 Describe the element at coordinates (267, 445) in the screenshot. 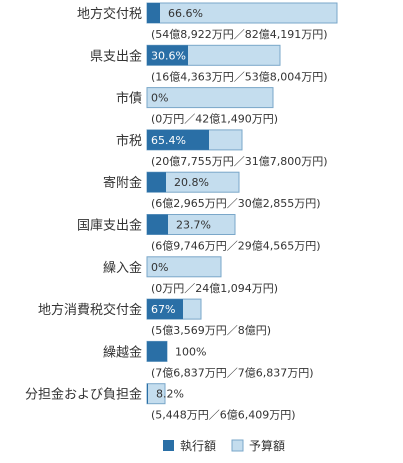

I see `legend-label-budget: 予算額` at that location.